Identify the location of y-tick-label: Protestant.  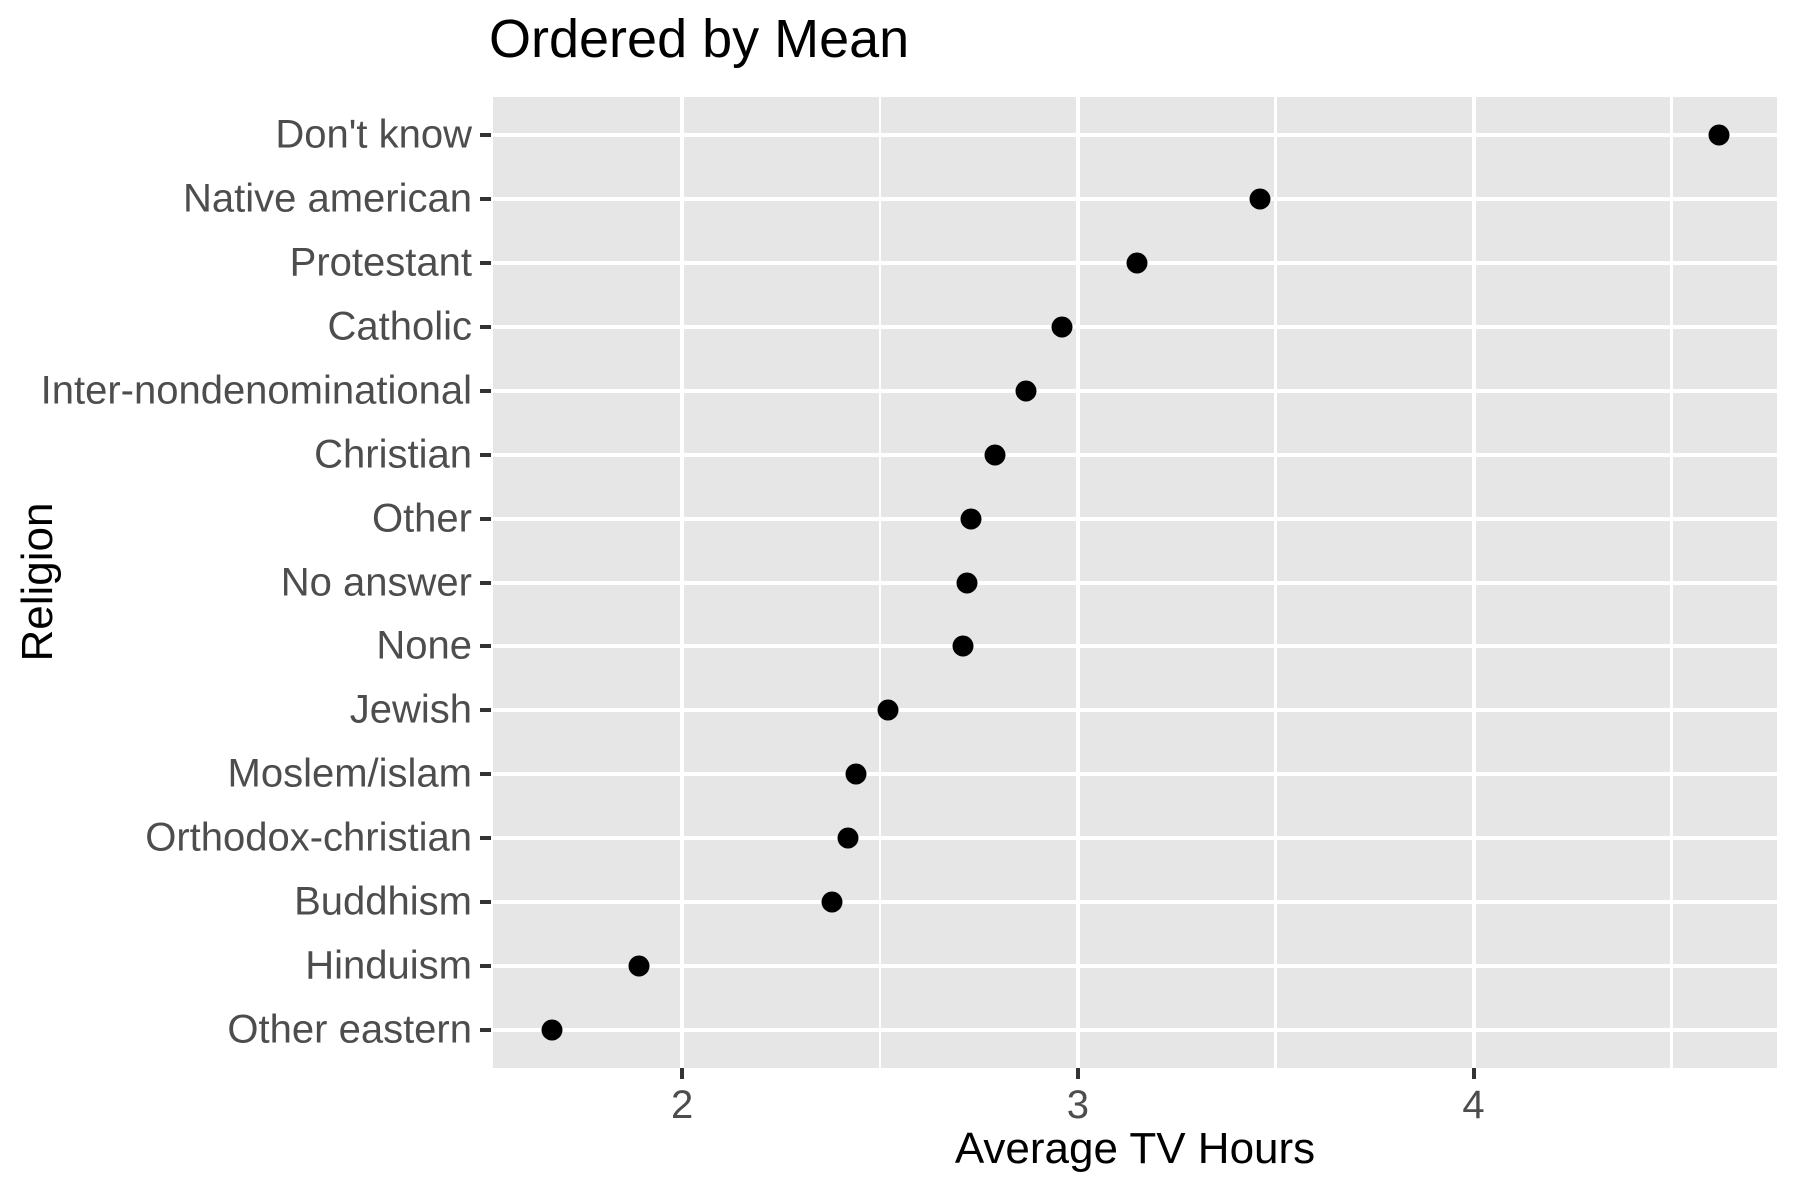
(380, 262).